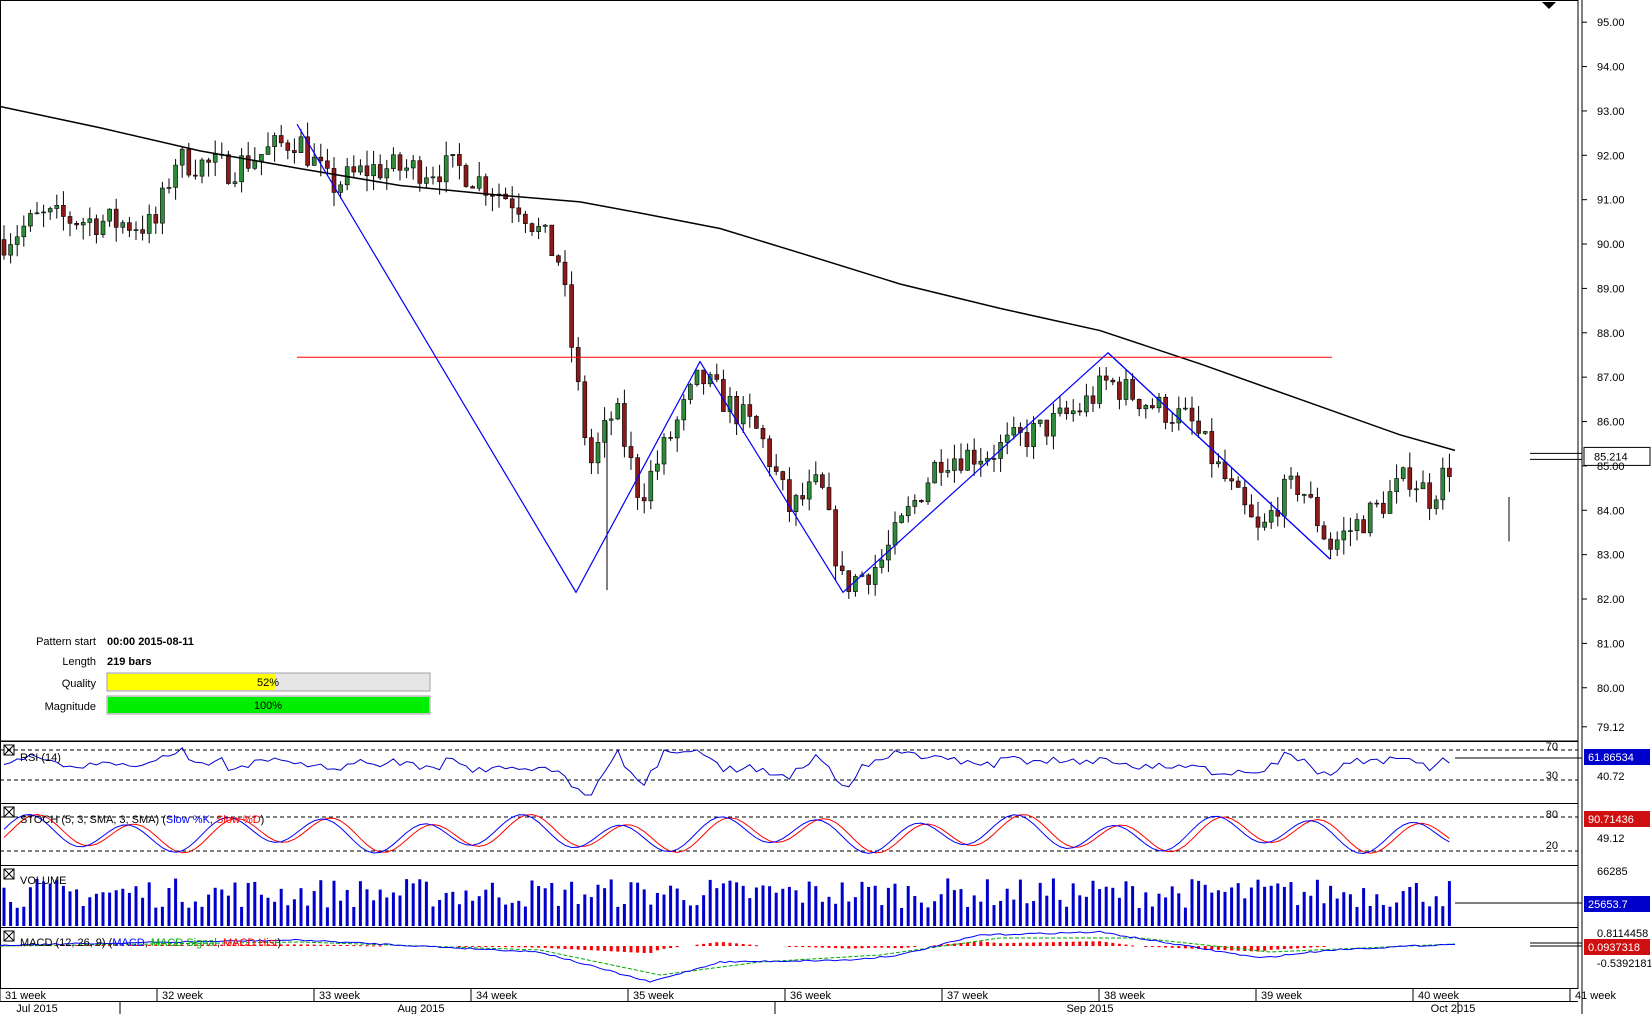 Image resolution: width=1651 pixels, height=1014 pixels. I want to click on stoch-k-line, so click(726, 834).